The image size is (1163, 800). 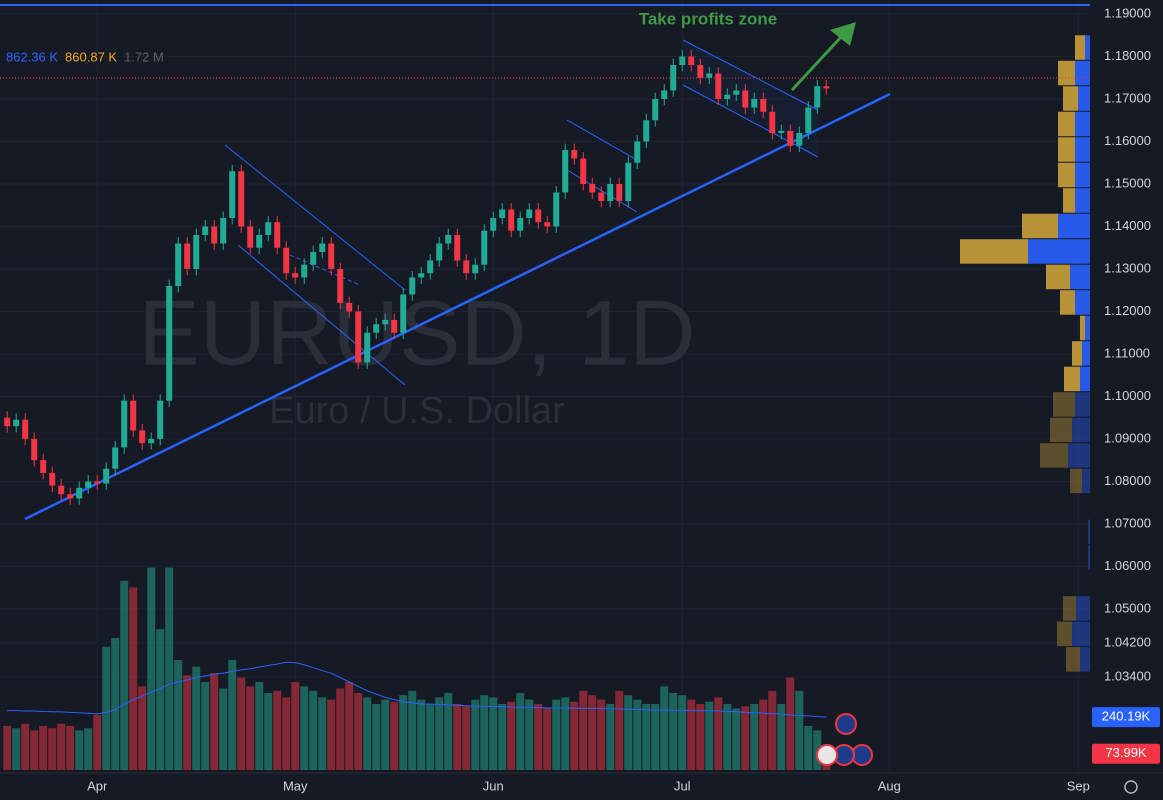 I want to click on channel-mid-line, so click(x=325, y=270).